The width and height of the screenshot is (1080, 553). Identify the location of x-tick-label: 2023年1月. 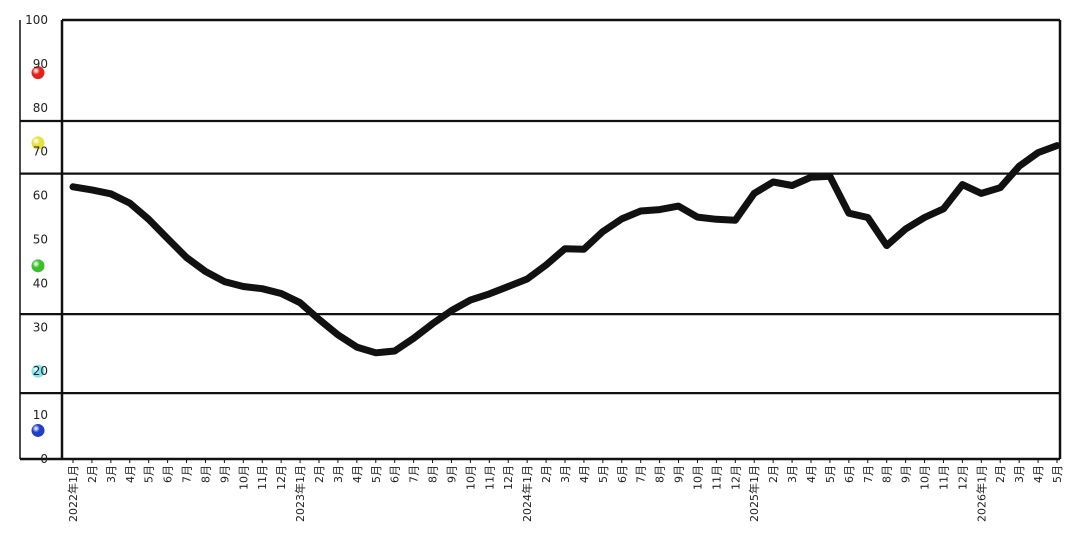
(300, 493).